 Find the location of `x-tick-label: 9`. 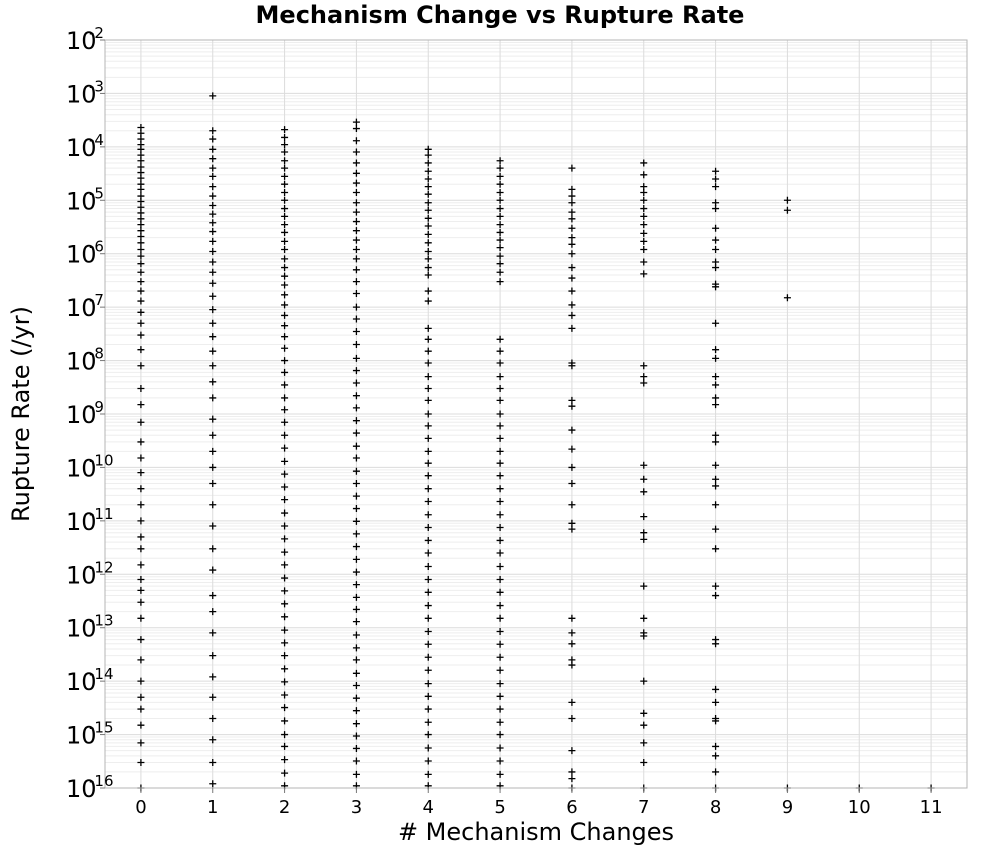

x-tick-label: 9 is located at coordinates (787, 807).